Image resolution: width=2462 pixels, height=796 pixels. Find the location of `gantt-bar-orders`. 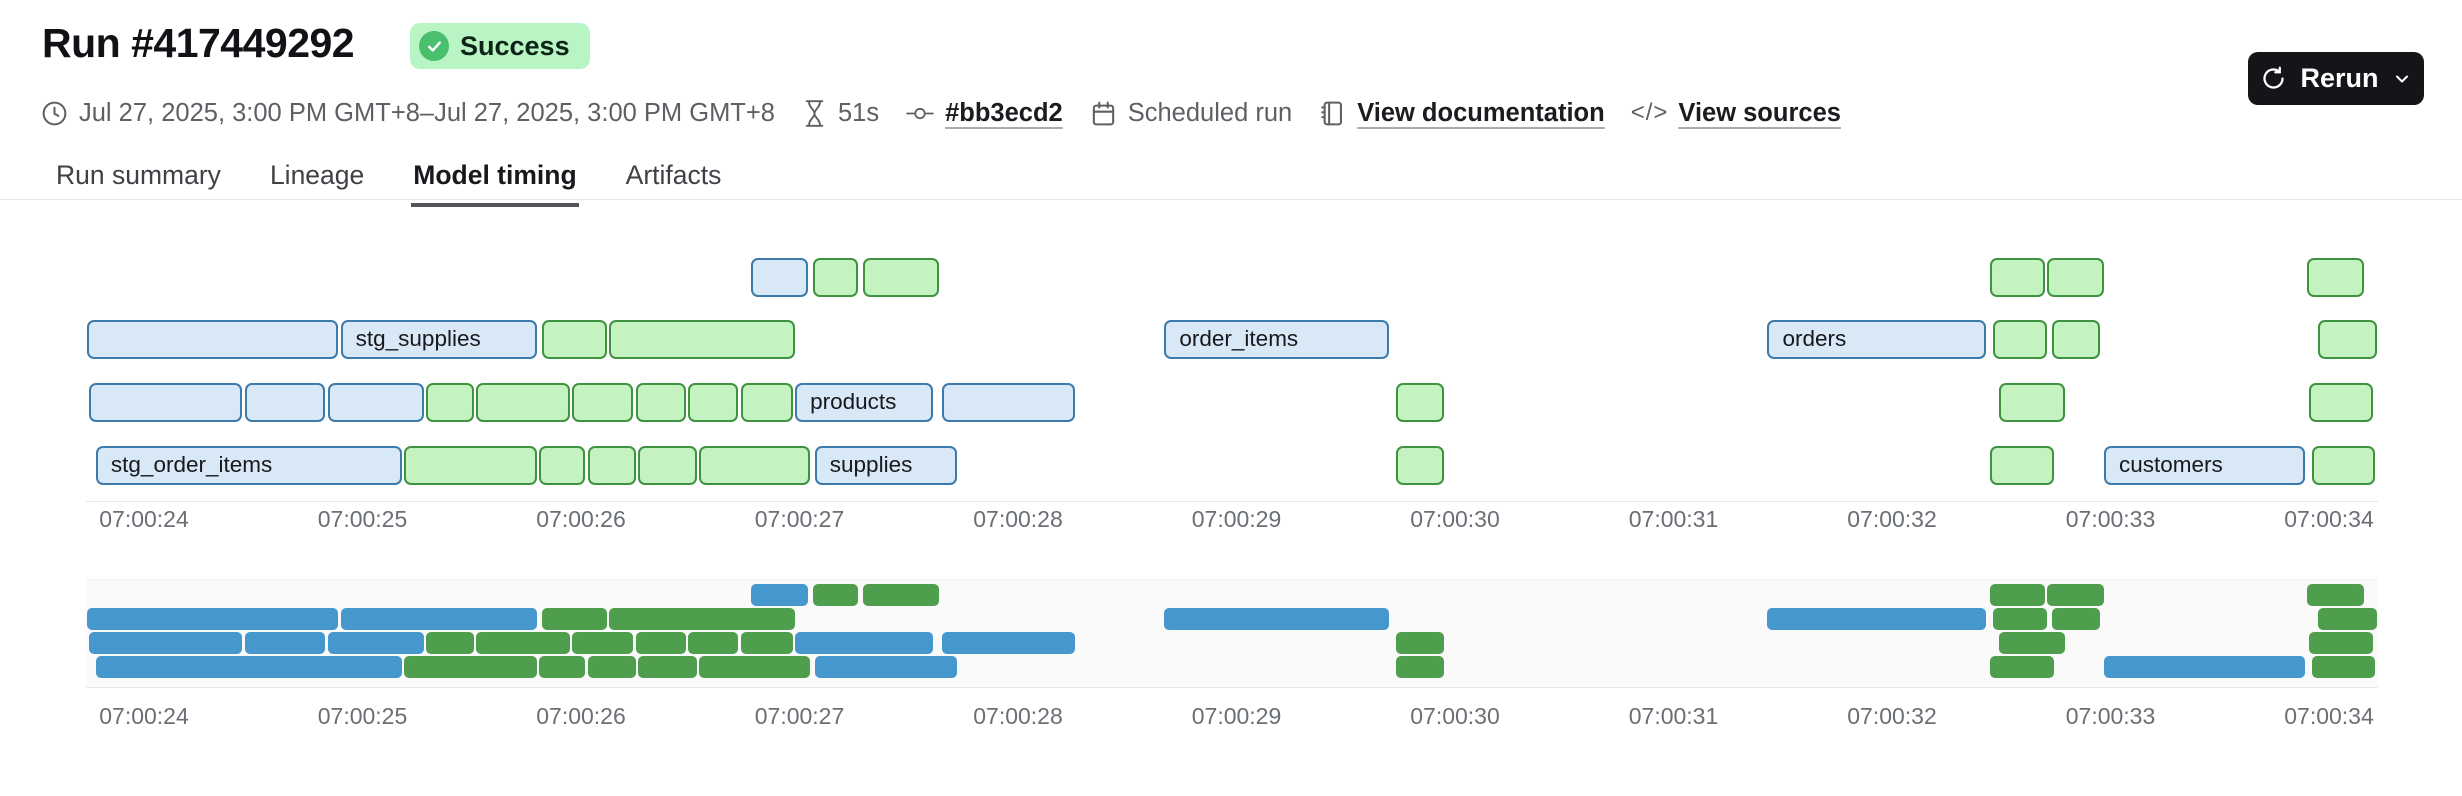

gantt-bar-orders is located at coordinates (1876, 619).